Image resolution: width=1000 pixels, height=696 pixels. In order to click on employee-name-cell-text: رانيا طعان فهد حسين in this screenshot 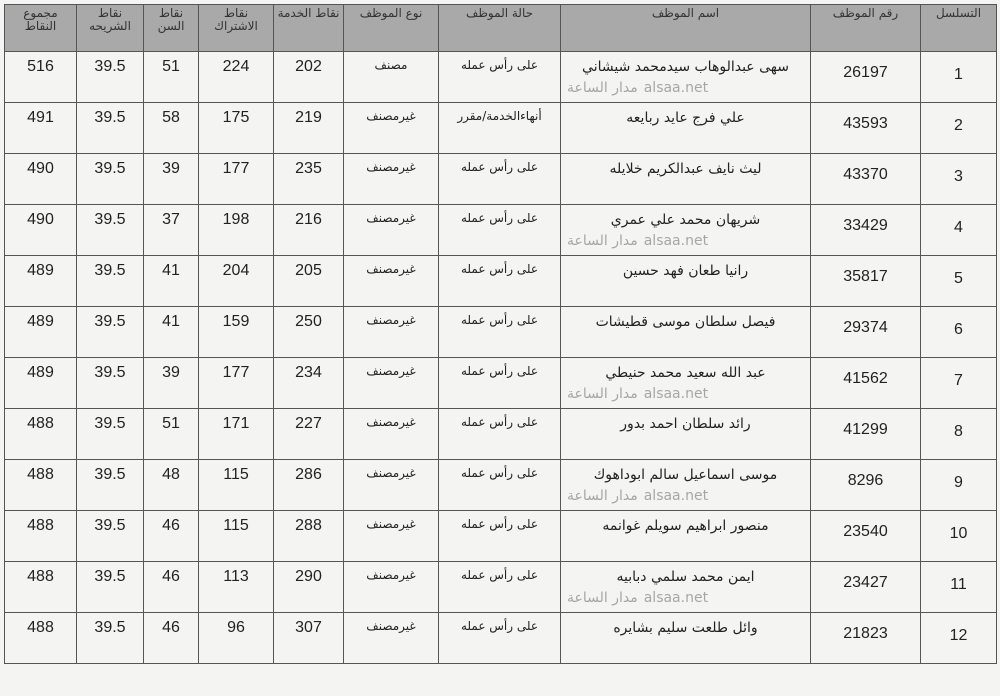, I will do `click(685, 271)`.